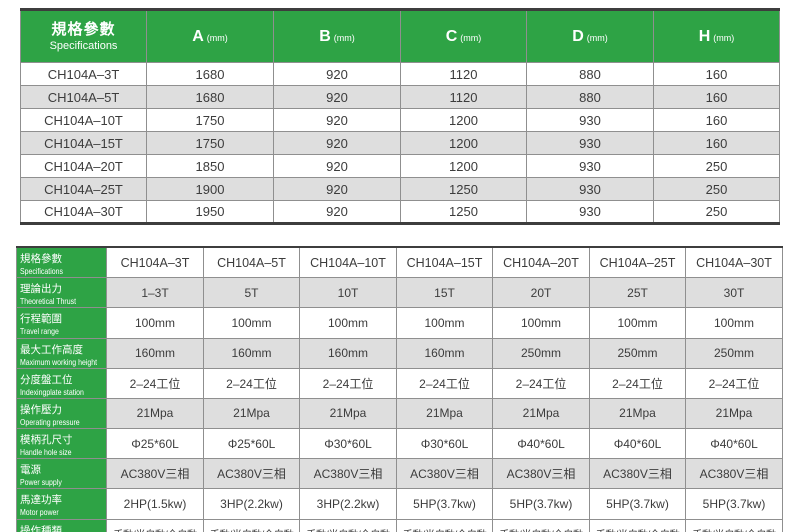 The width and height of the screenshot is (800, 532). I want to click on spec-value-cell: 21Mpa, so click(734, 413).